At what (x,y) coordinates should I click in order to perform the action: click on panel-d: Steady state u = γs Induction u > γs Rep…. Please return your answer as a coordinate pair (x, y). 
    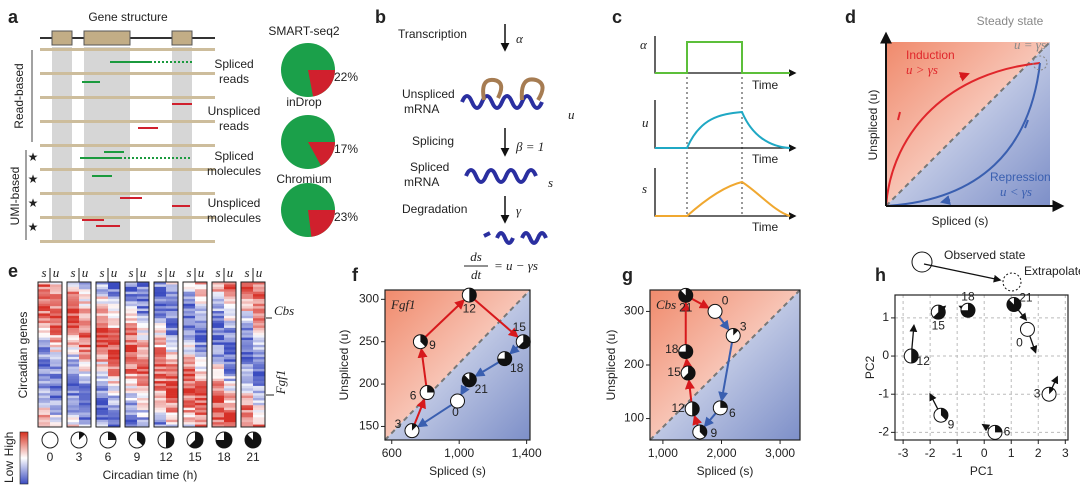
    Looking at the image, I should click on (965, 121).